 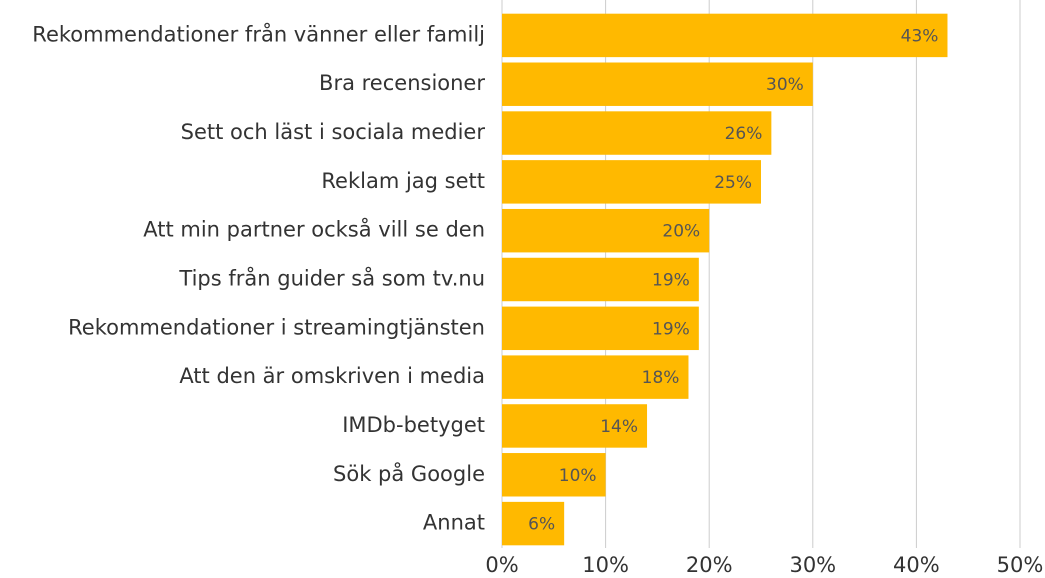 What do you see at coordinates (402, 83) in the screenshot?
I see `y-tick-label: Bra recensioner` at bounding box center [402, 83].